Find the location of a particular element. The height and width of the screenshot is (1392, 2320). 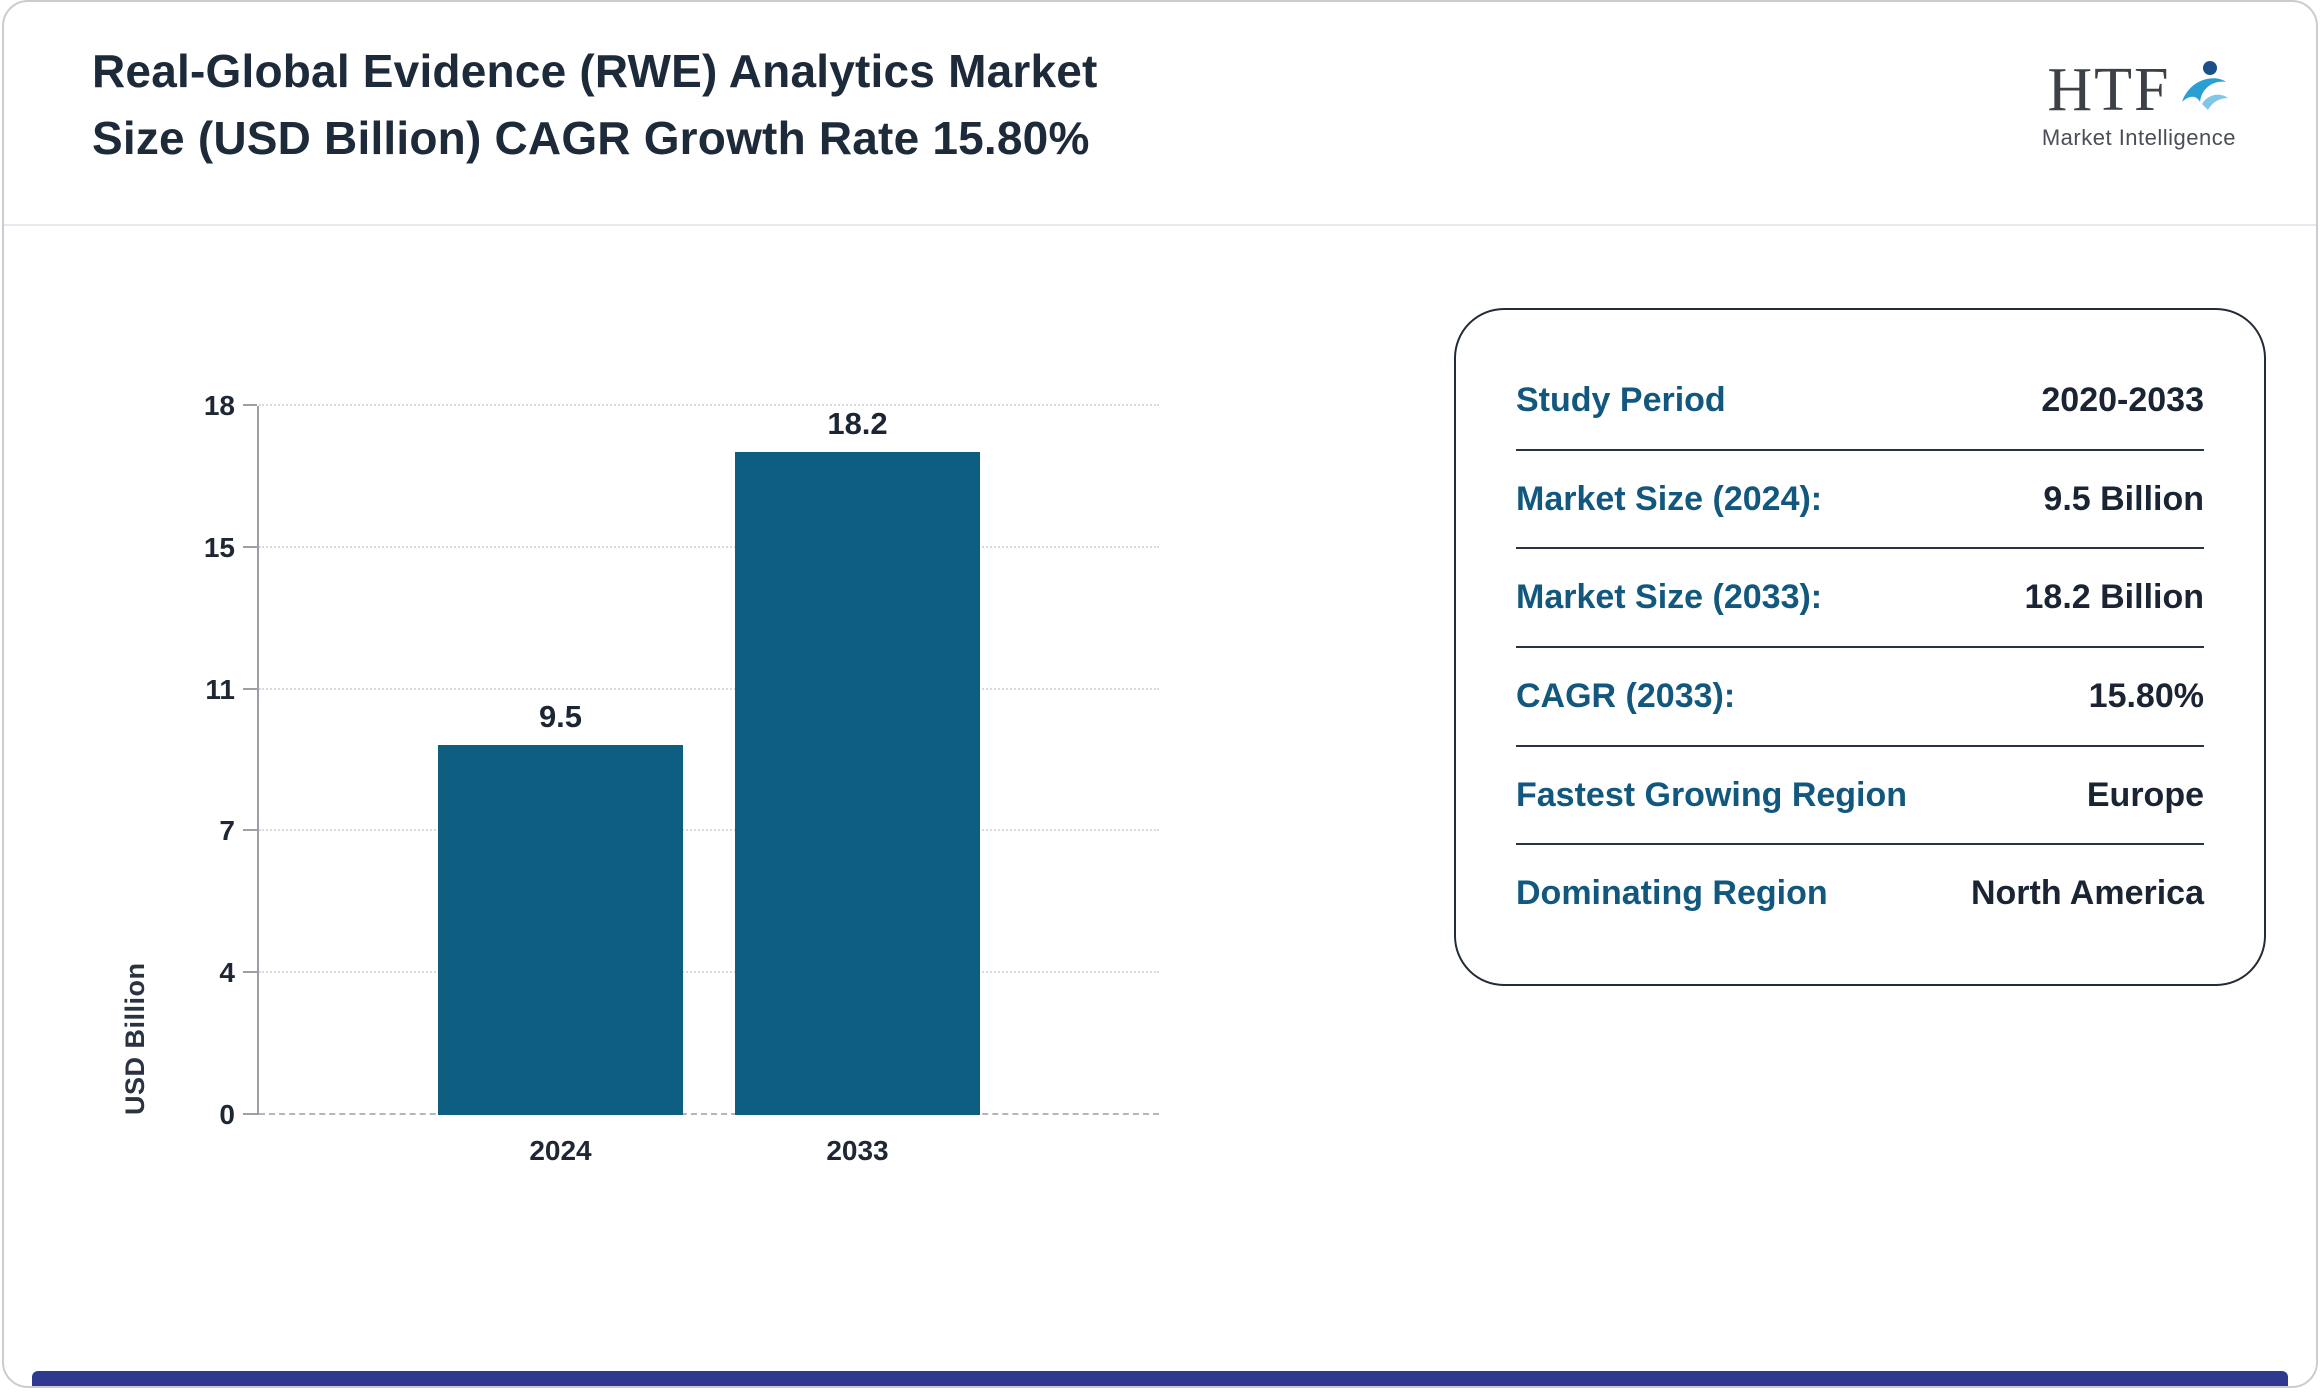

panel-row-value: 9.5 Billion is located at coordinates (2123, 498).